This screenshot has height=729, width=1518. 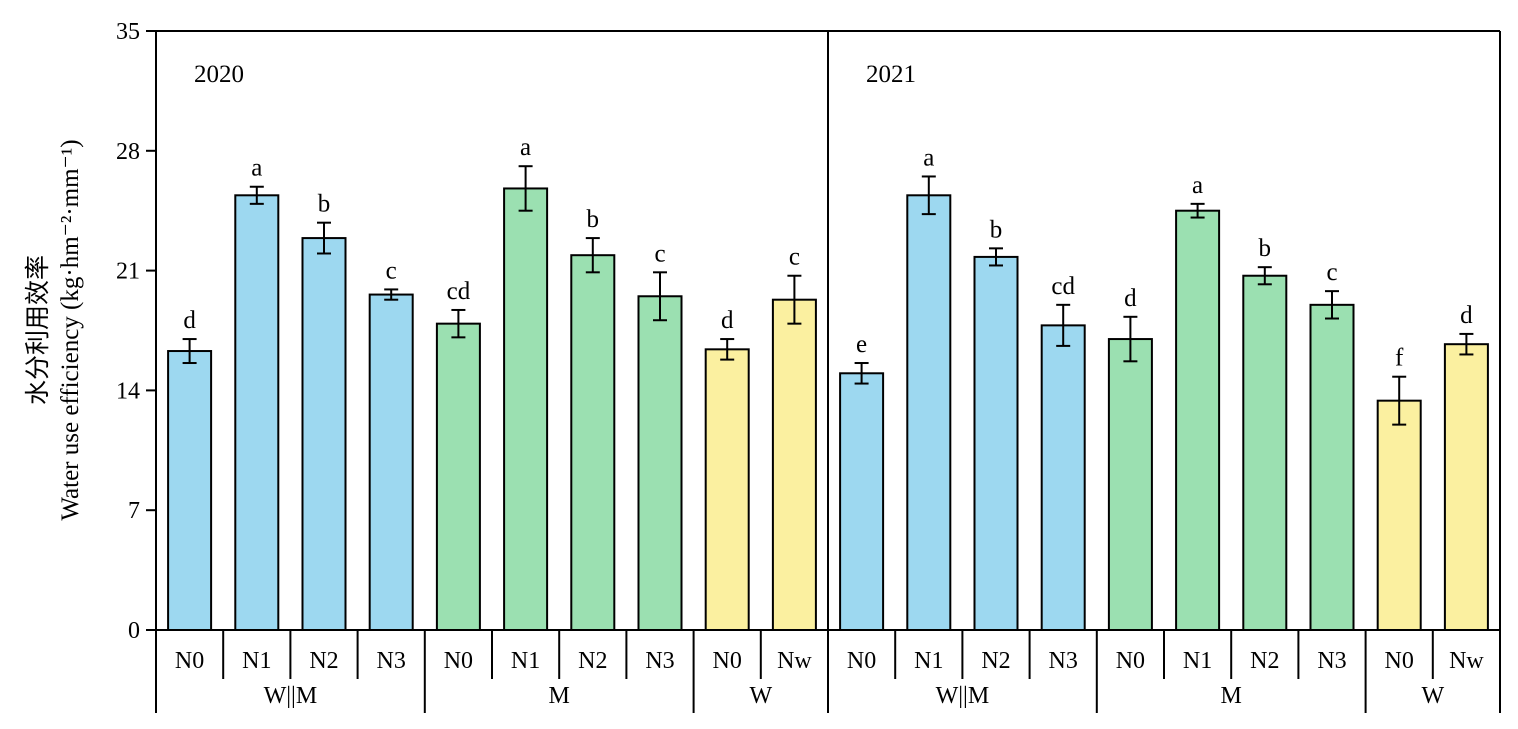 What do you see at coordinates (891, 74) in the screenshot?
I see `panel-year-label: 2021` at bounding box center [891, 74].